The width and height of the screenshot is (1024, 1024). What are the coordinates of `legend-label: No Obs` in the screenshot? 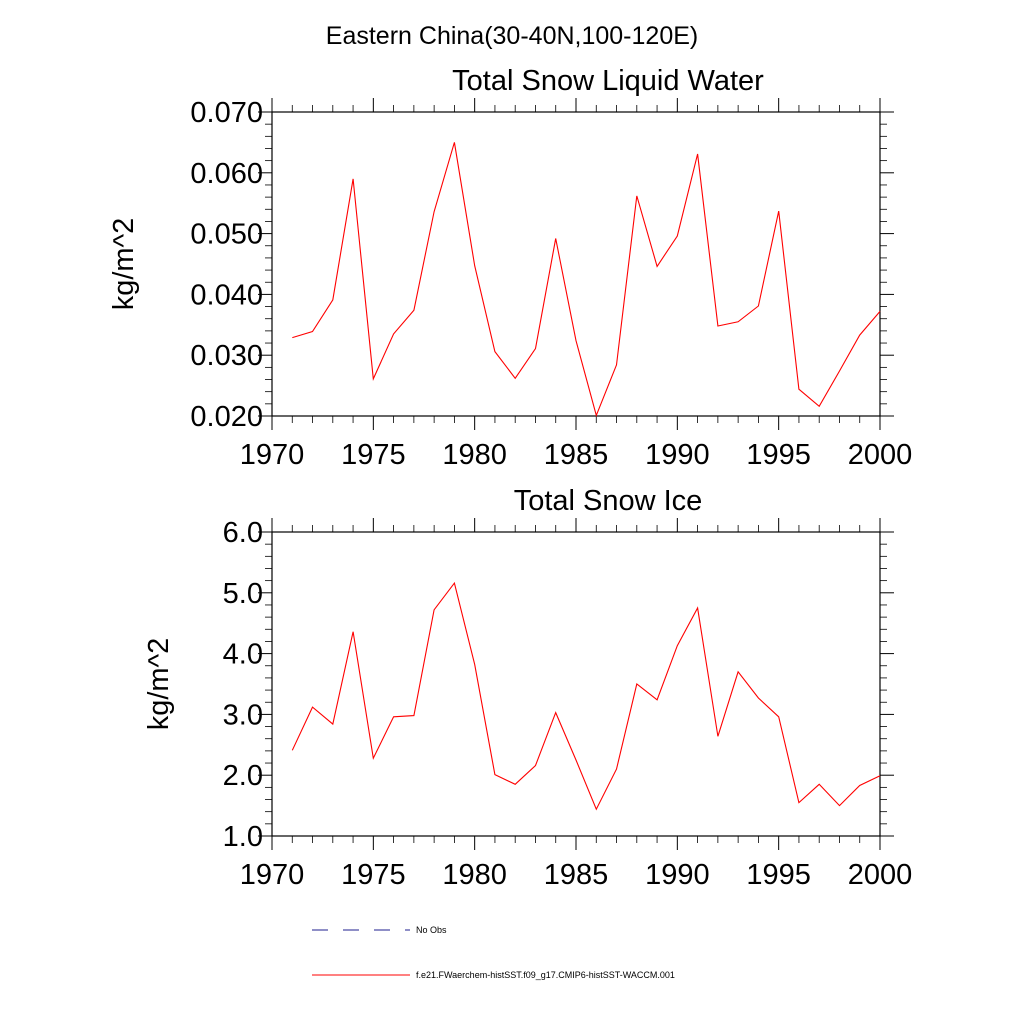 It's located at (431, 930).